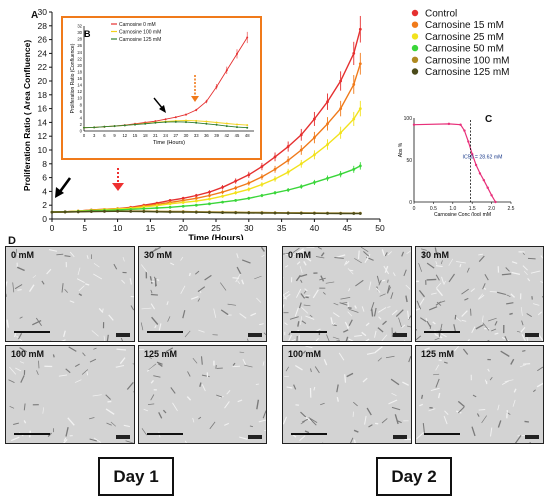 This screenshot has width=550, height=502. I want to click on b-y-tick-label: 30, so click(79, 32).